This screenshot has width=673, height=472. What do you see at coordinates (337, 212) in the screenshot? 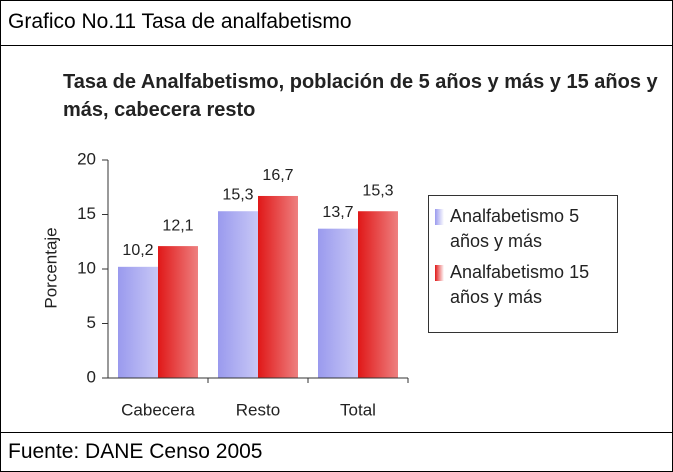
I see `value-label: 13,7` at bounding box center [337, 212].